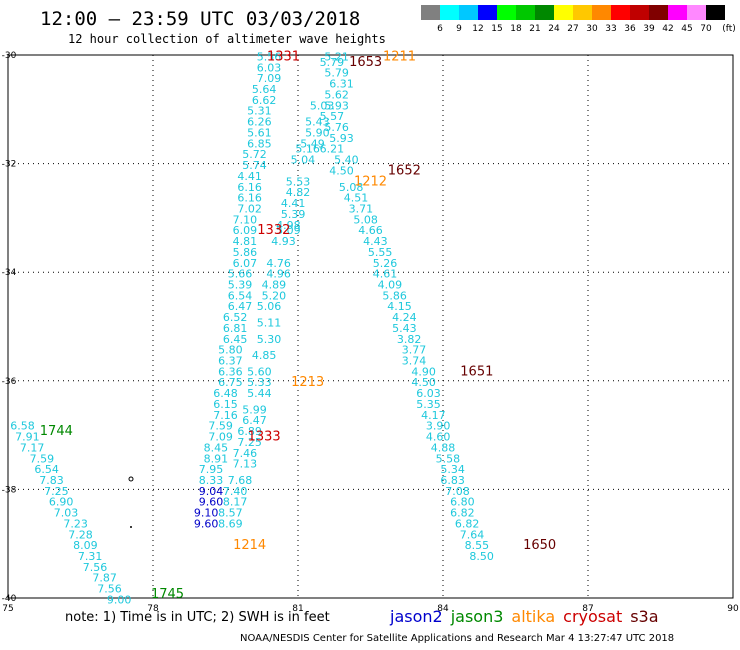 This screenshot has height=650, width=740. Describe the element at coordinates (254, 154) in the screenshot. I see `wave-height-value: 5.72` at that location.